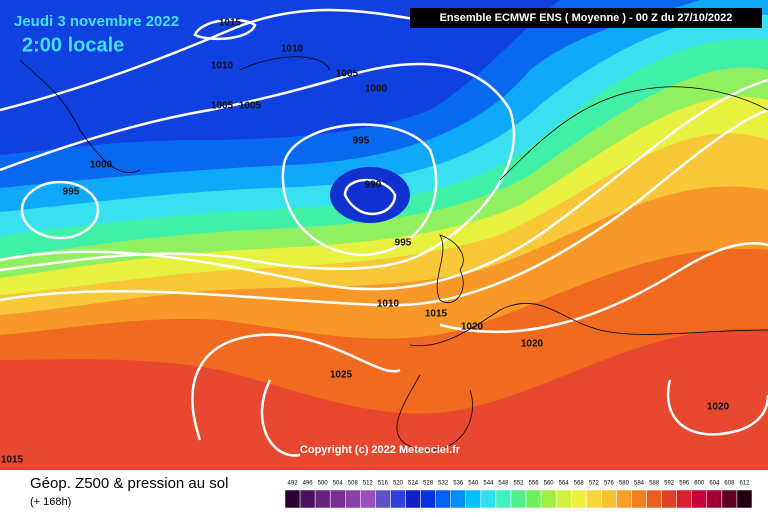 The width and height of the screenshot is (768, 517). I want to click on time: 2:00 locale, so click(73, 45).